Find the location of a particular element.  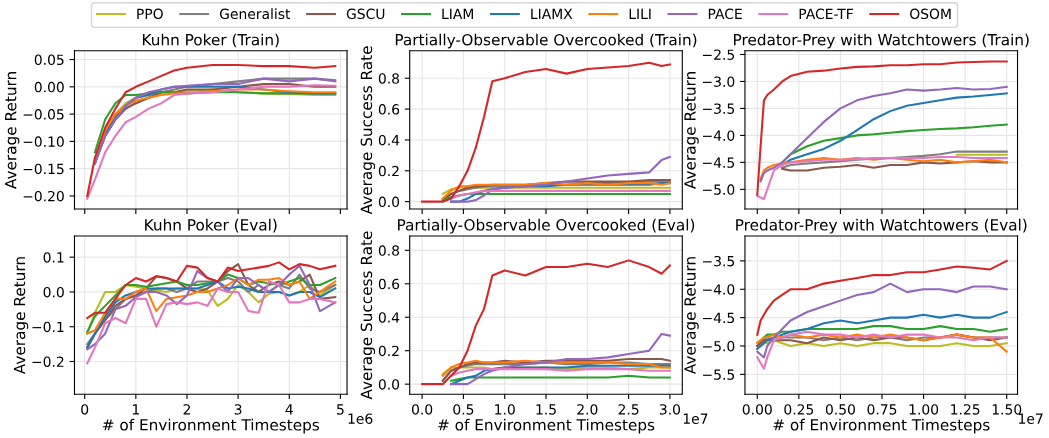

y-tick-label: −2.5 is located at coordinates (718, 54).